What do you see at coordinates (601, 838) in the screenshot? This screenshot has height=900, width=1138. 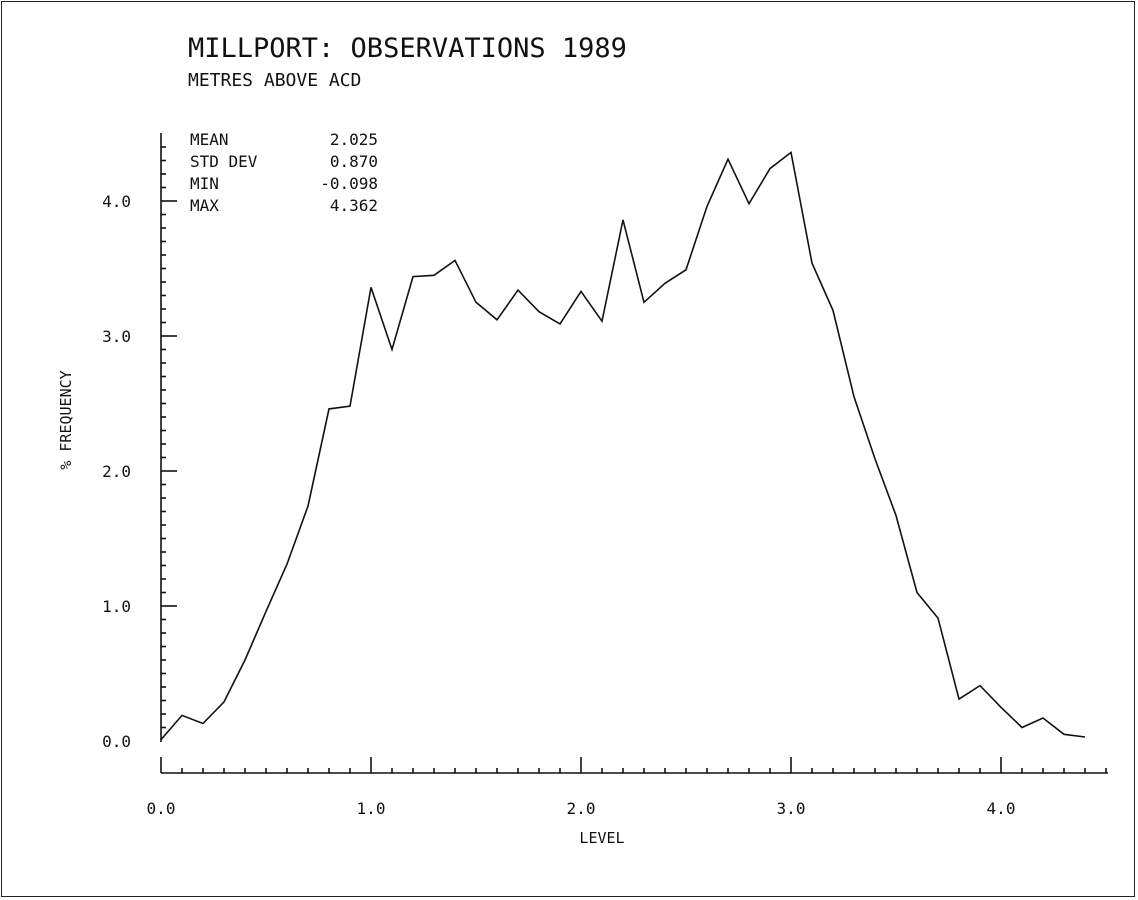 I see `x-axis-label: LEVEL` at bounding box center [601, 838].